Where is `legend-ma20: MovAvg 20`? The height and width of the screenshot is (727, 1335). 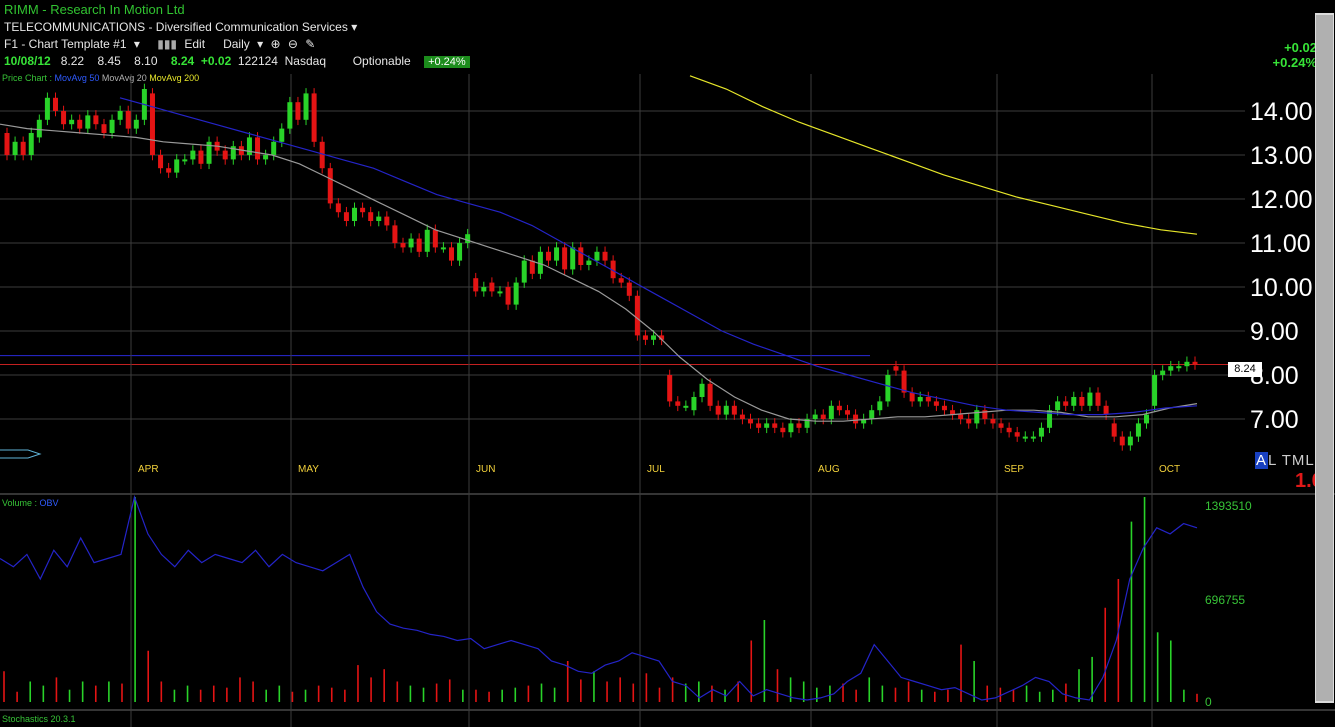 legend-ma20: MovAvg 20 is located at coordinates (124, 78).